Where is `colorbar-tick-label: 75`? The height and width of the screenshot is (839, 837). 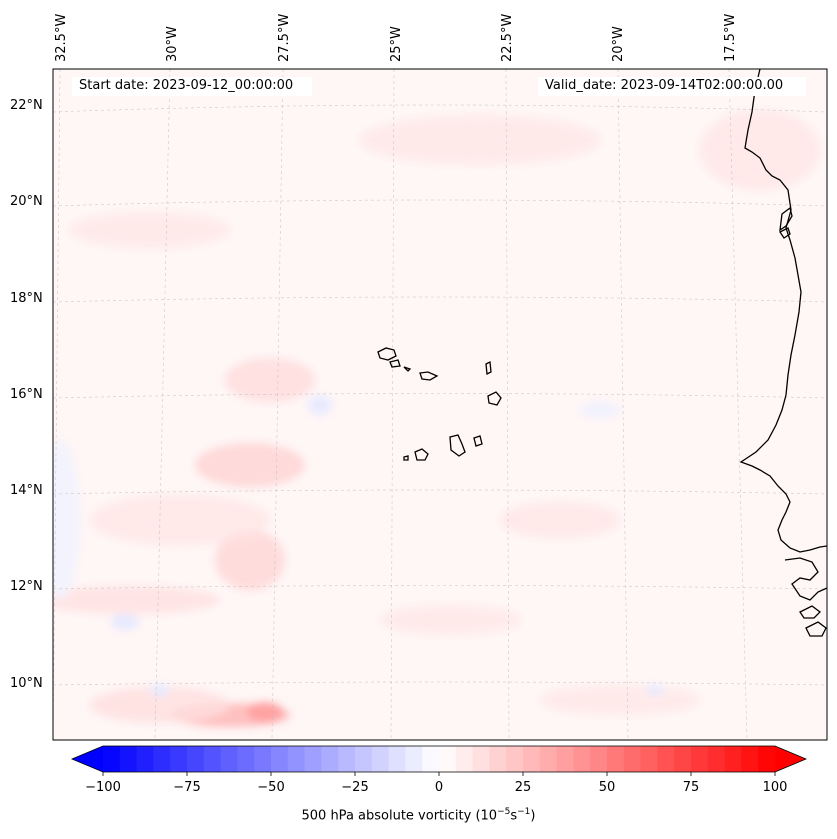
colorbar-tick-label: 75 is located at coordinates (691, 787).